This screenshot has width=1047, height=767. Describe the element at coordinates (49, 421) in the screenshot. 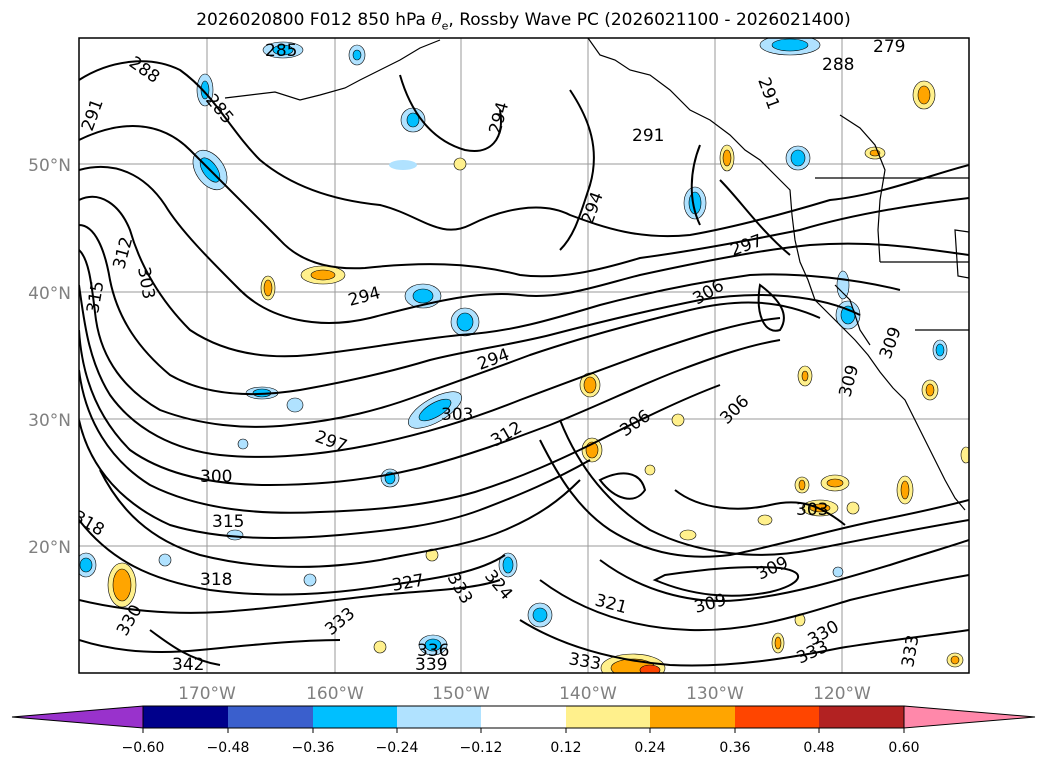

I see `lat-label: 30°N` at that location.